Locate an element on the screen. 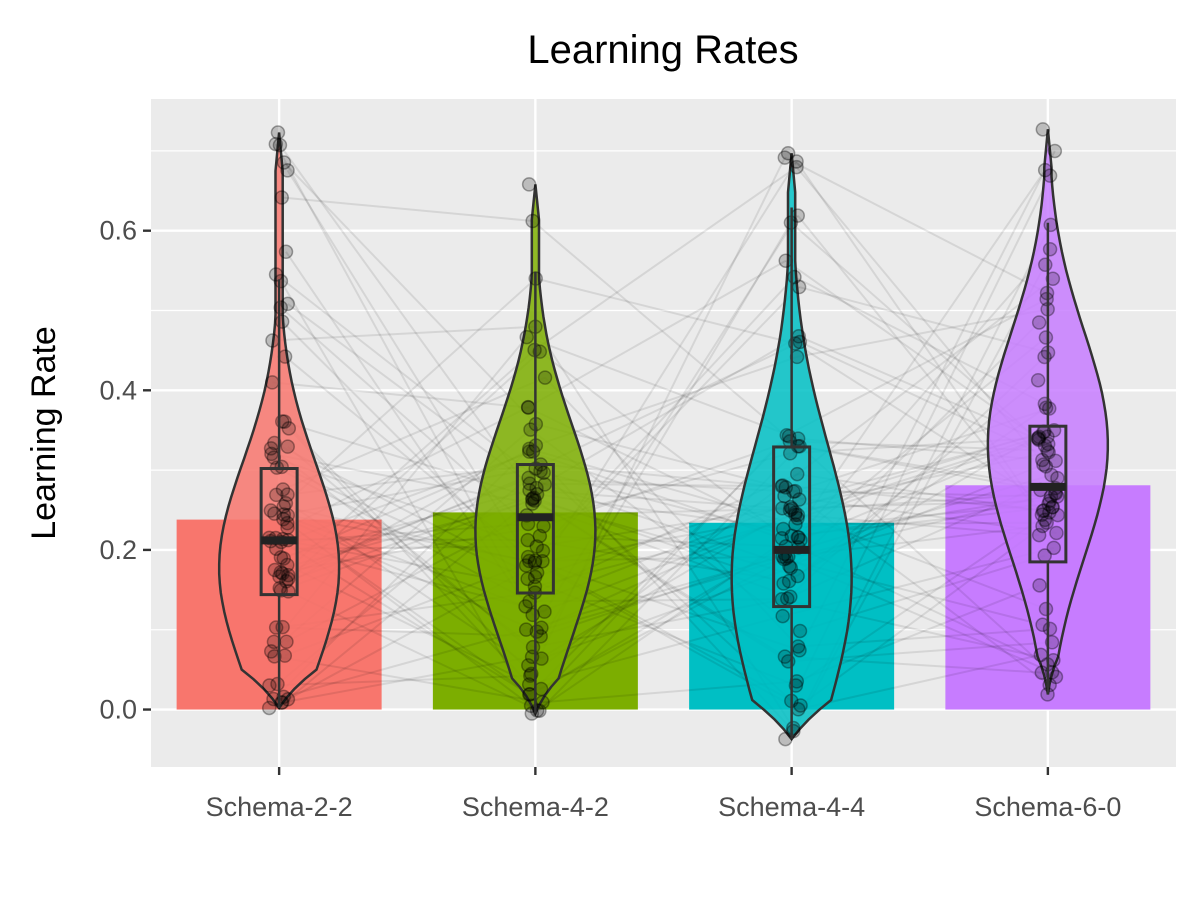  y-axis-label: Learning Rate is located at coordinates (44, 433).